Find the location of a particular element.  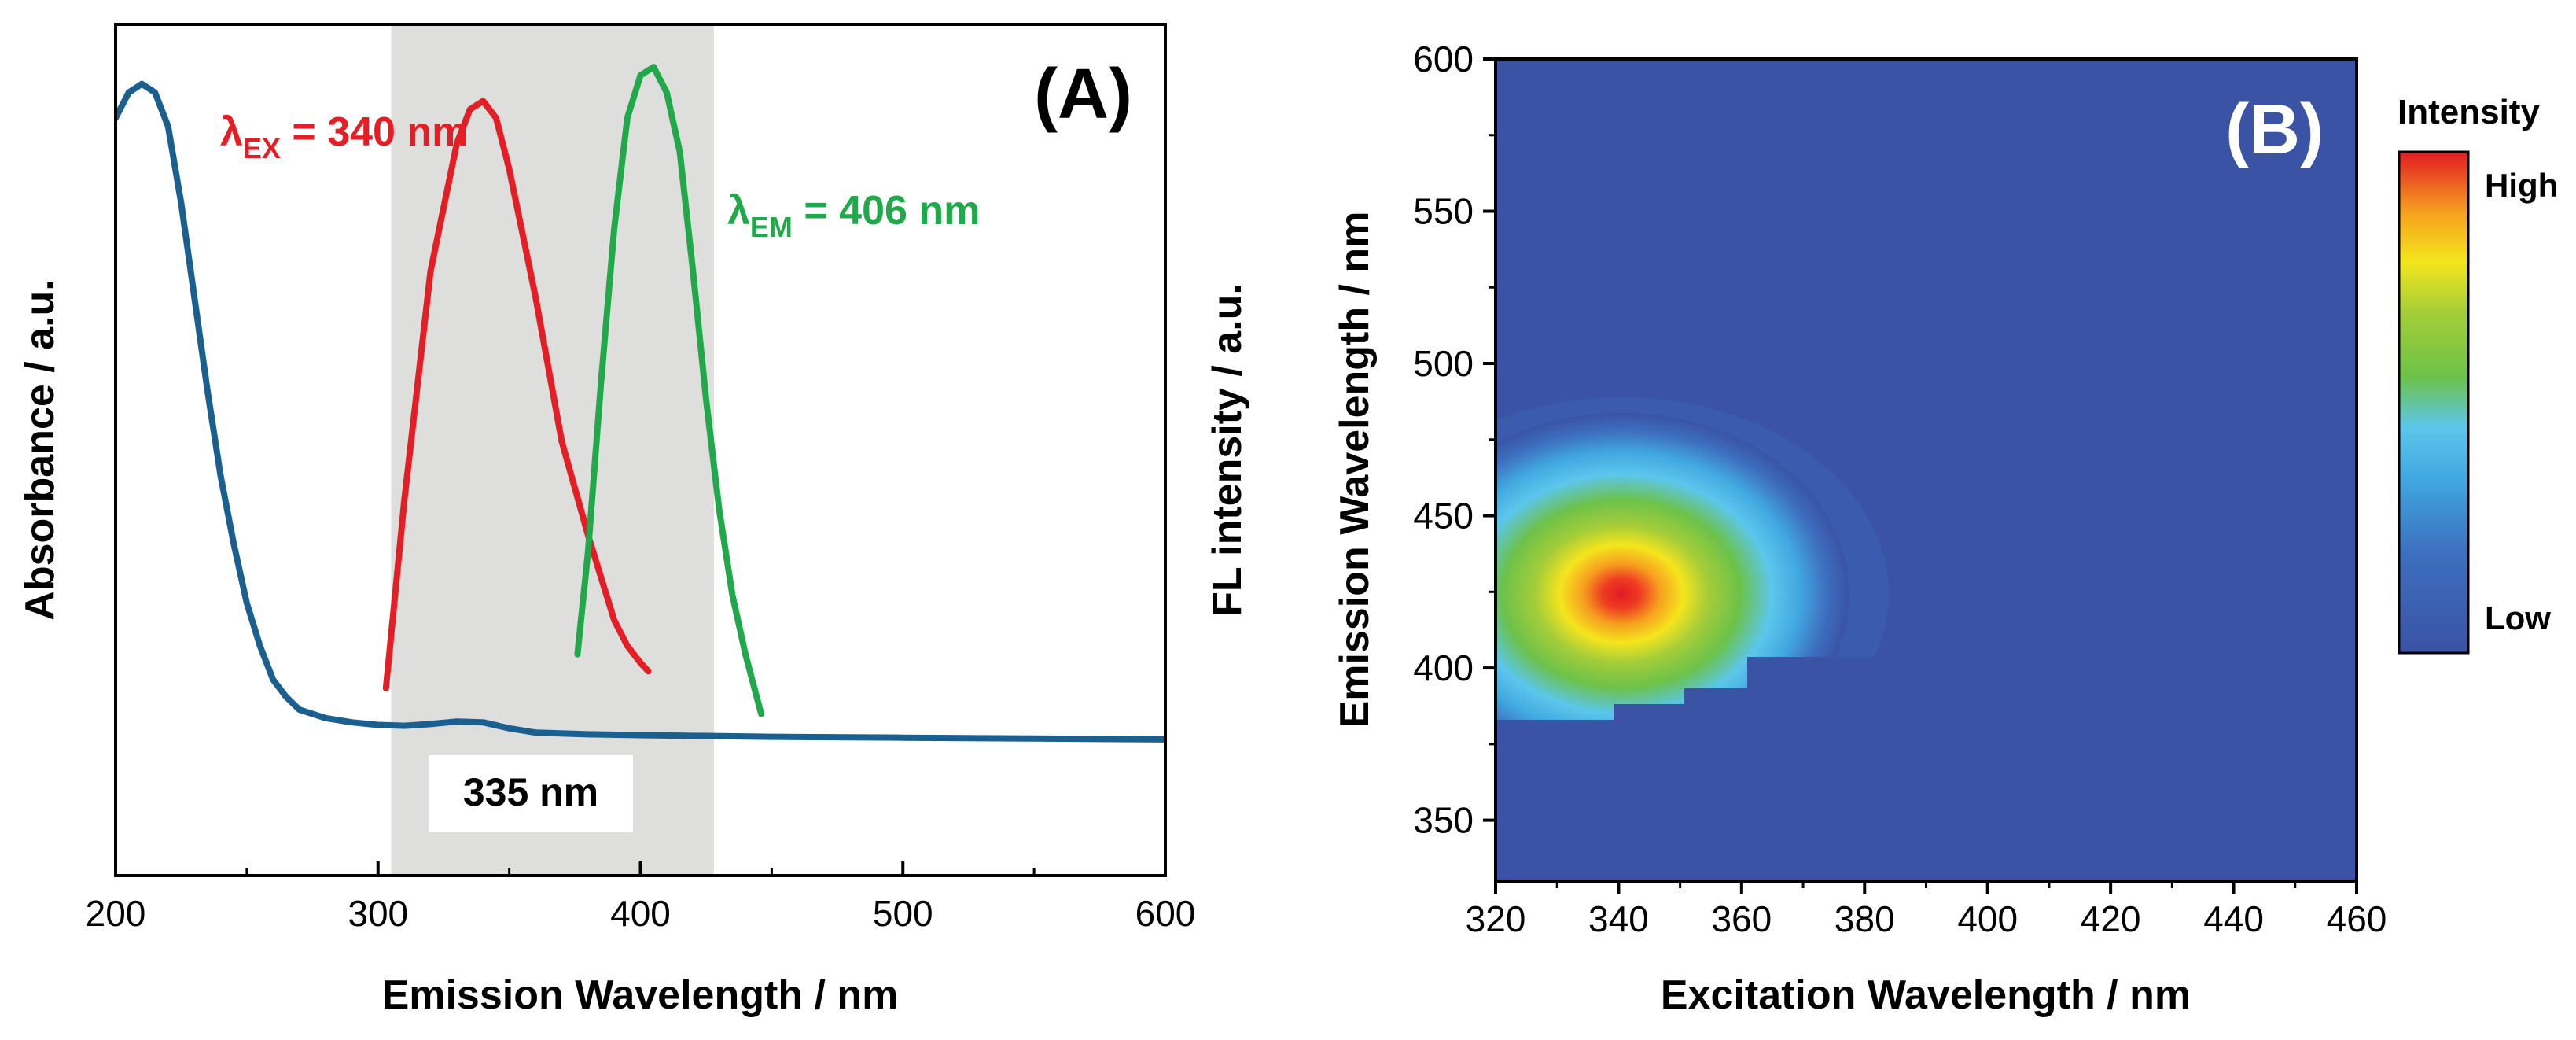

band-label: 335 nm is located at coordinates (530, 792).